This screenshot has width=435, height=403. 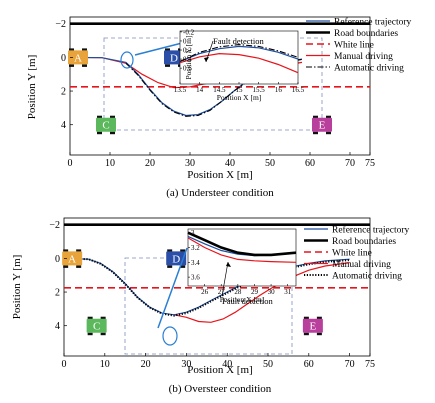 What do you see at coordinates (195, 248) in the screenshot?
I see `inset-y-tick-label: 3.2` at bounding box center [195, 248].